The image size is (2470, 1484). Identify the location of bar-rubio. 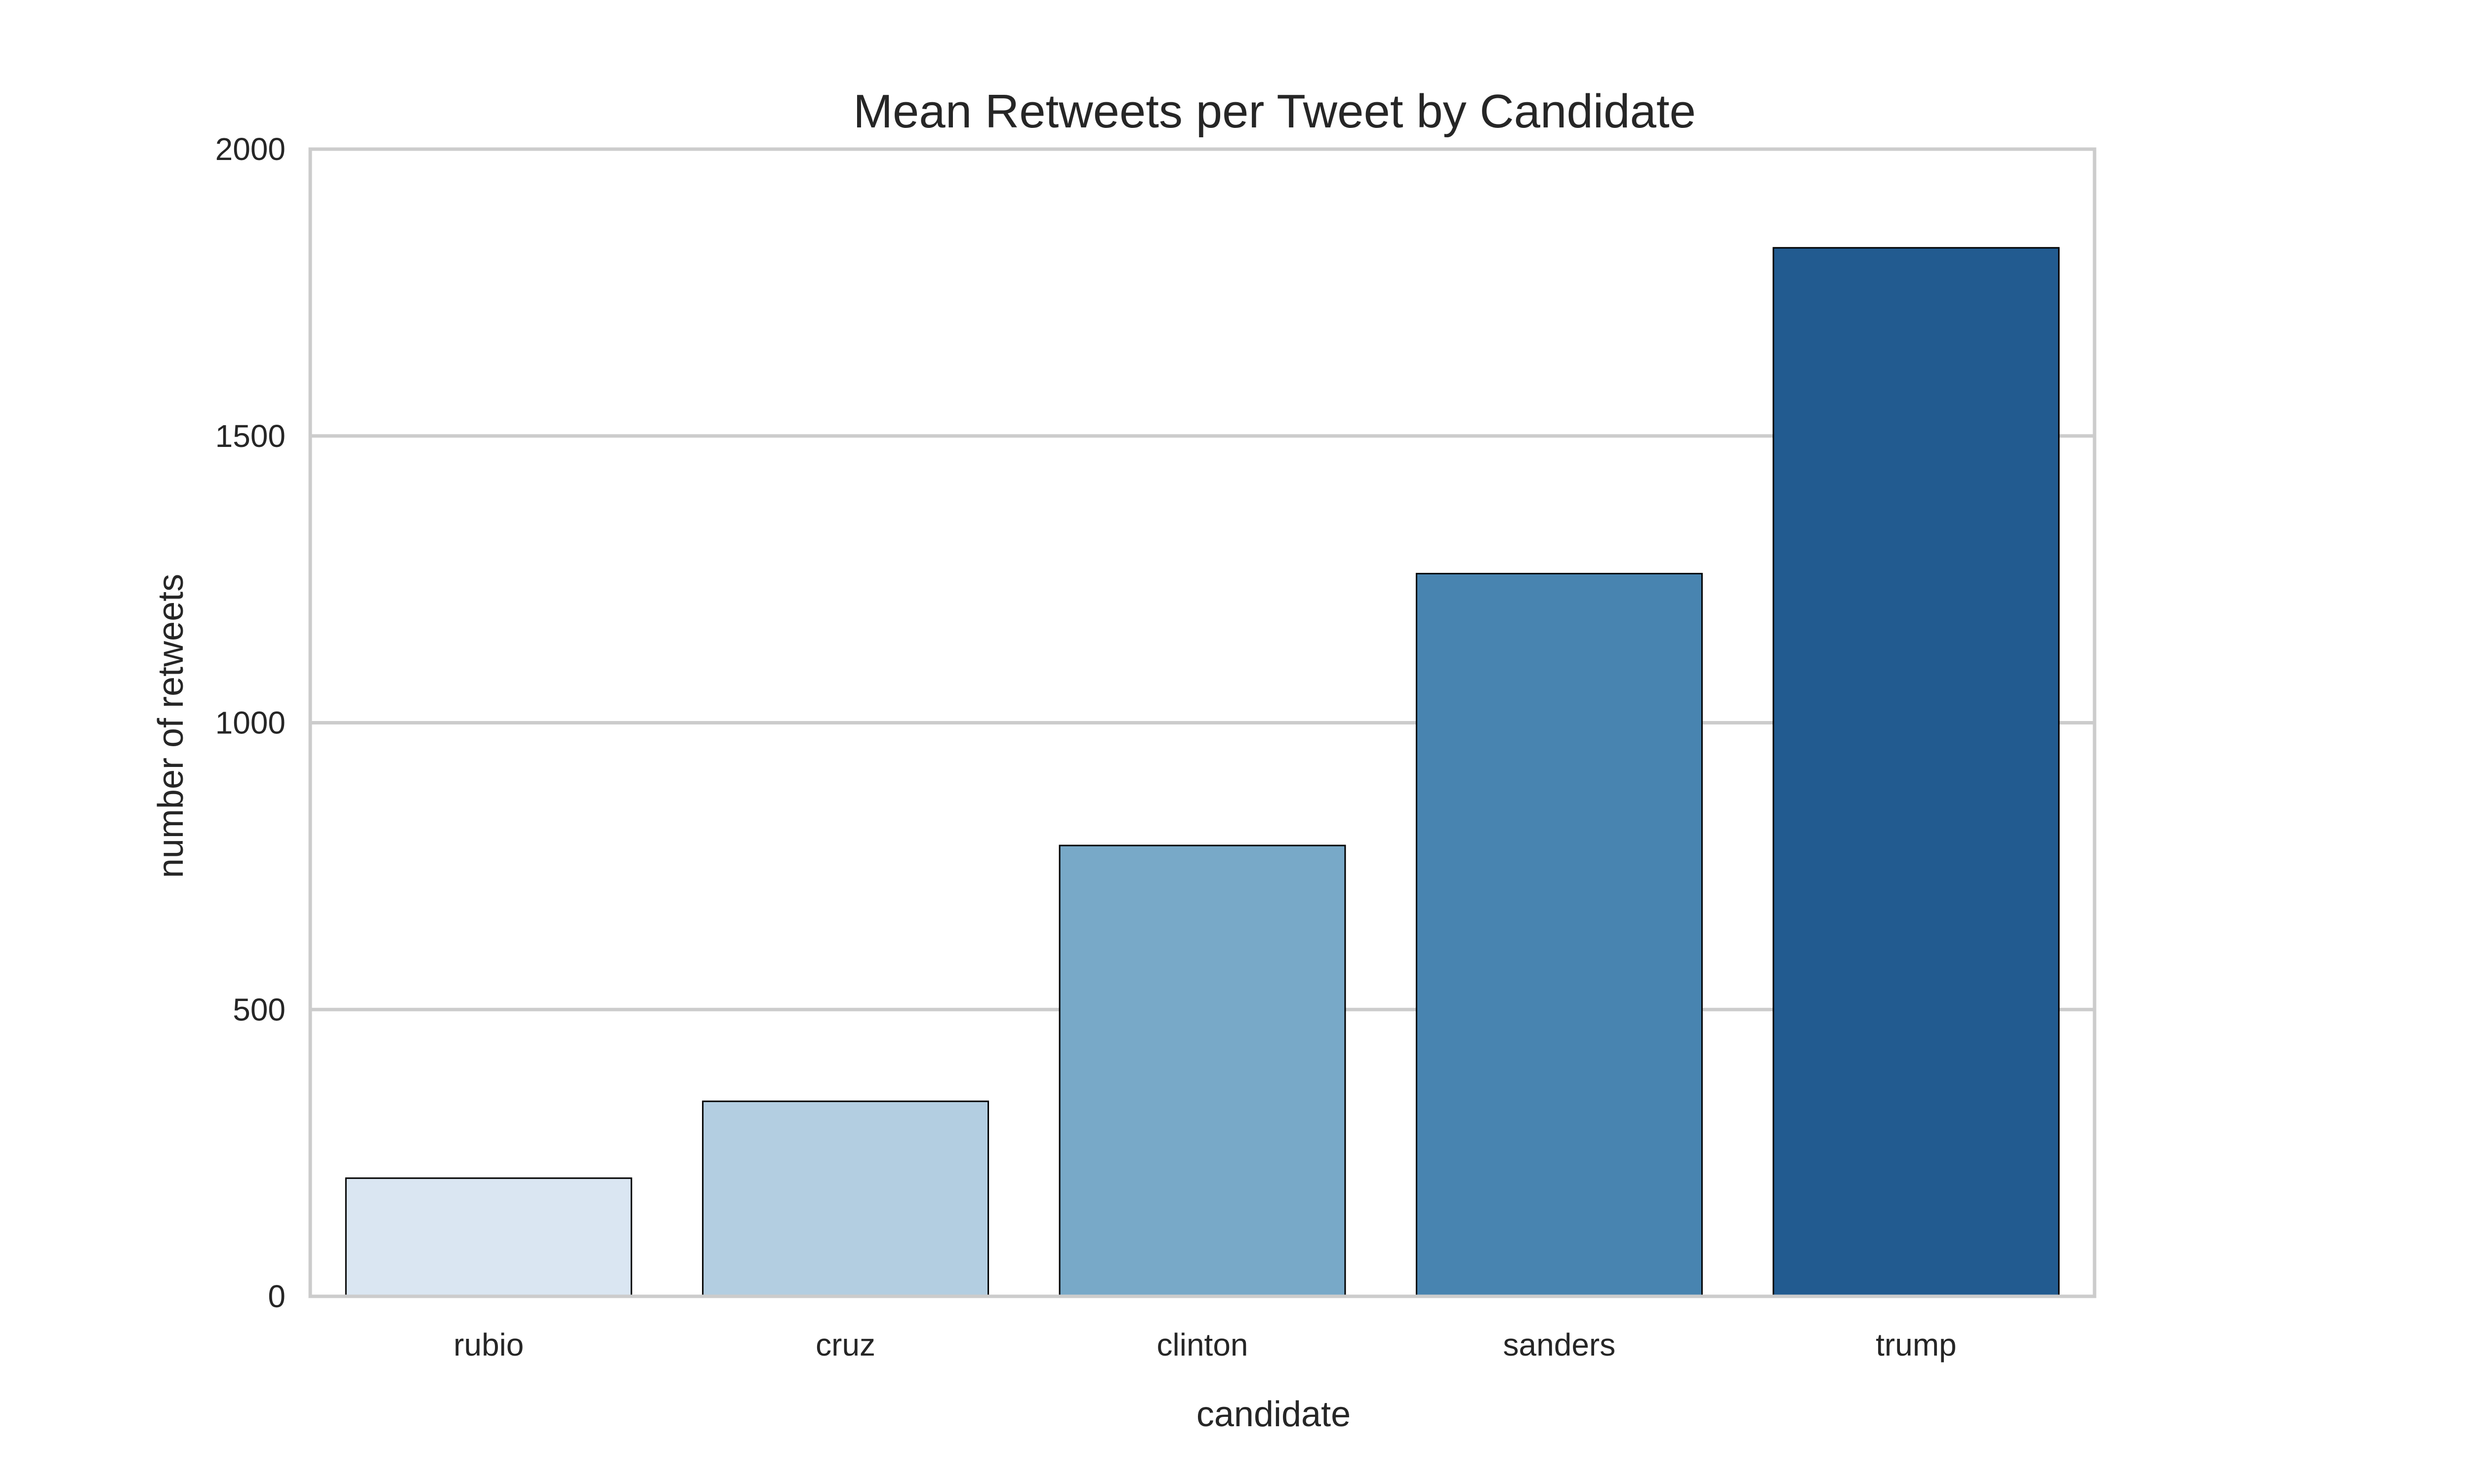
(488, 1237).